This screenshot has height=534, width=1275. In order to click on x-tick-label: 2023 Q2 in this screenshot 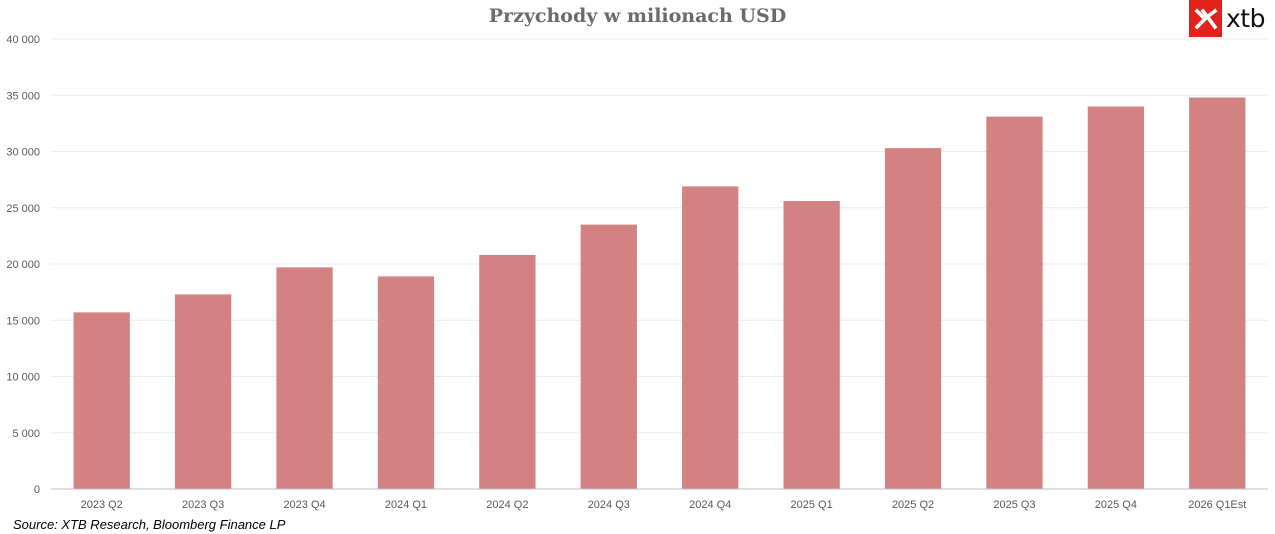, I will do `click(102, 505)`.